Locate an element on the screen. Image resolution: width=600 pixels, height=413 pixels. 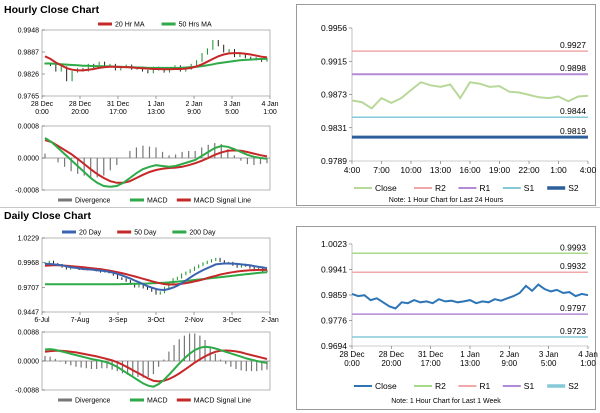
hourly-price-ytick-label: 0.9765 is located at coordinates (29, 97).